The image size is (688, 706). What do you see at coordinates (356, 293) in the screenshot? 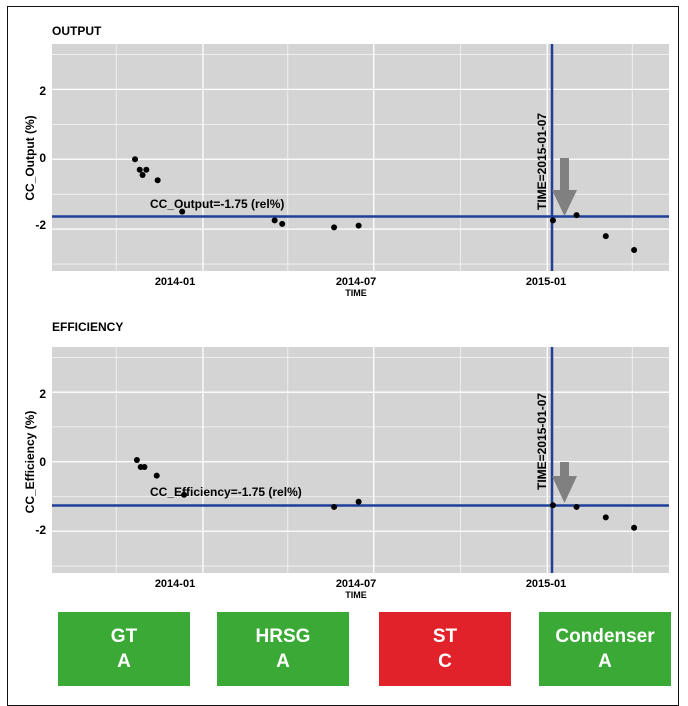
I see `output-x-axis-label: TIME` at bounding box center [356, 293].